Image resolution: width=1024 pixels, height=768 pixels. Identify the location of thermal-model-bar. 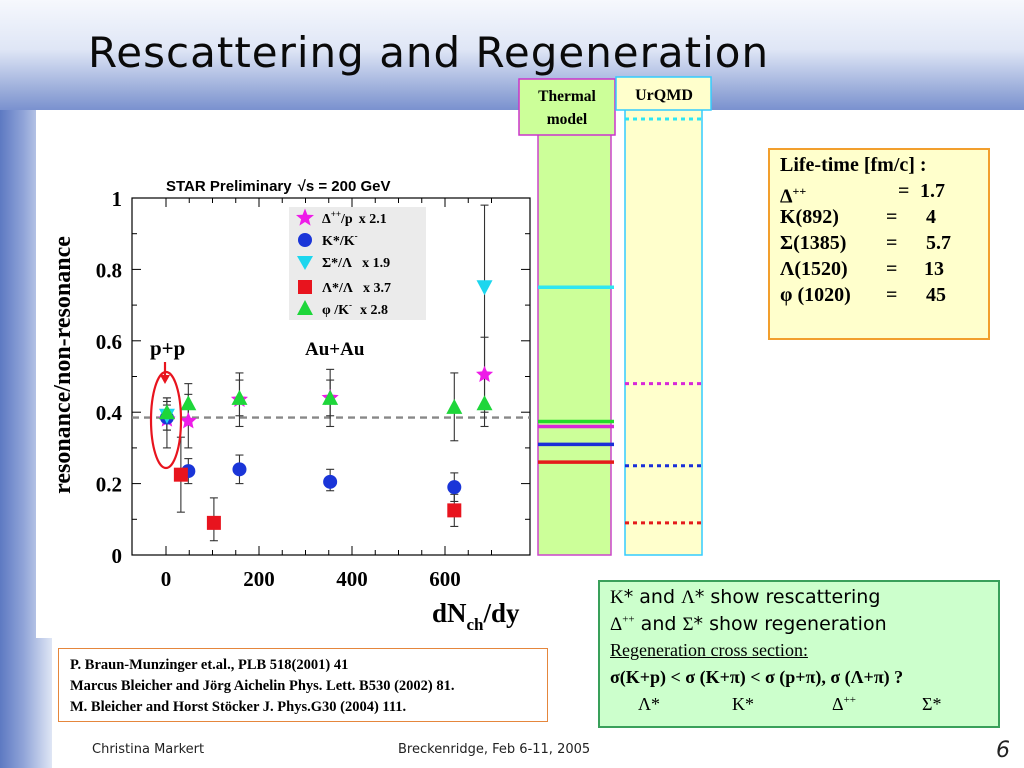
(574, 327).